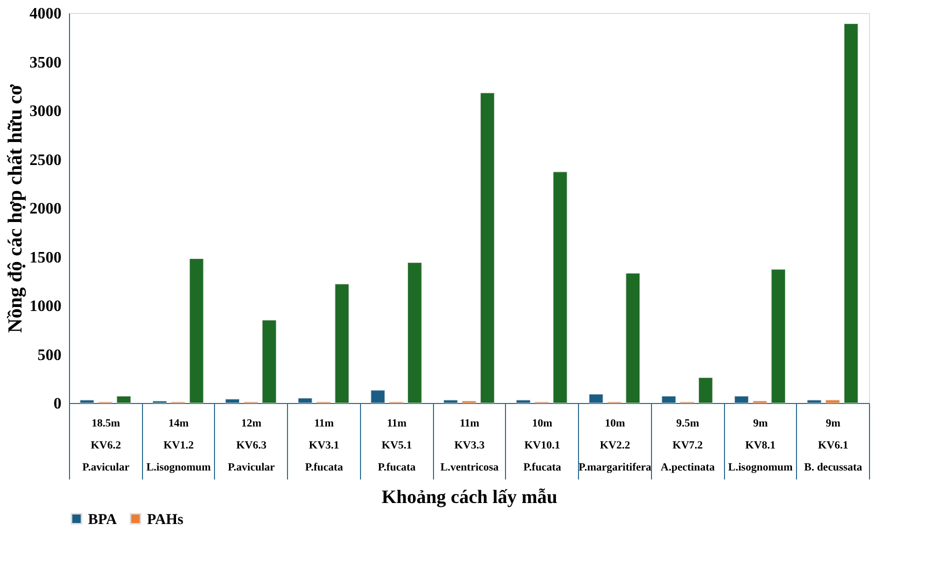  I want to click on legend-label: PAHs, so click(165, 520).